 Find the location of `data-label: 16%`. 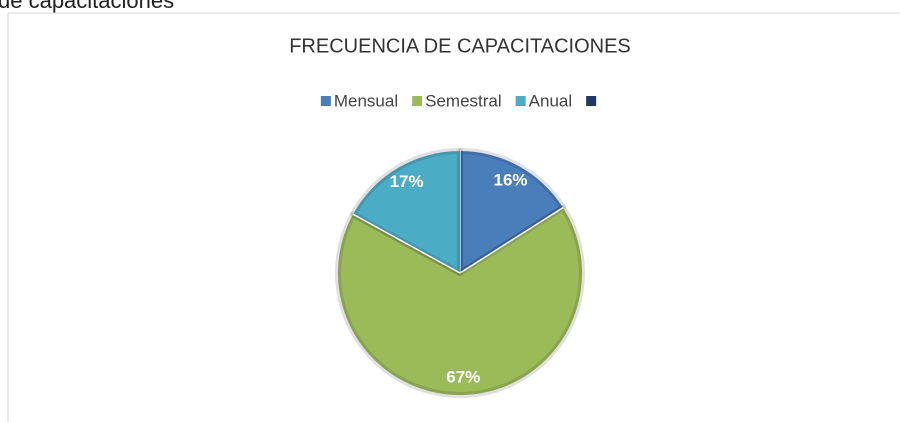

data-label: 16% is located at coordinates (511, 180).